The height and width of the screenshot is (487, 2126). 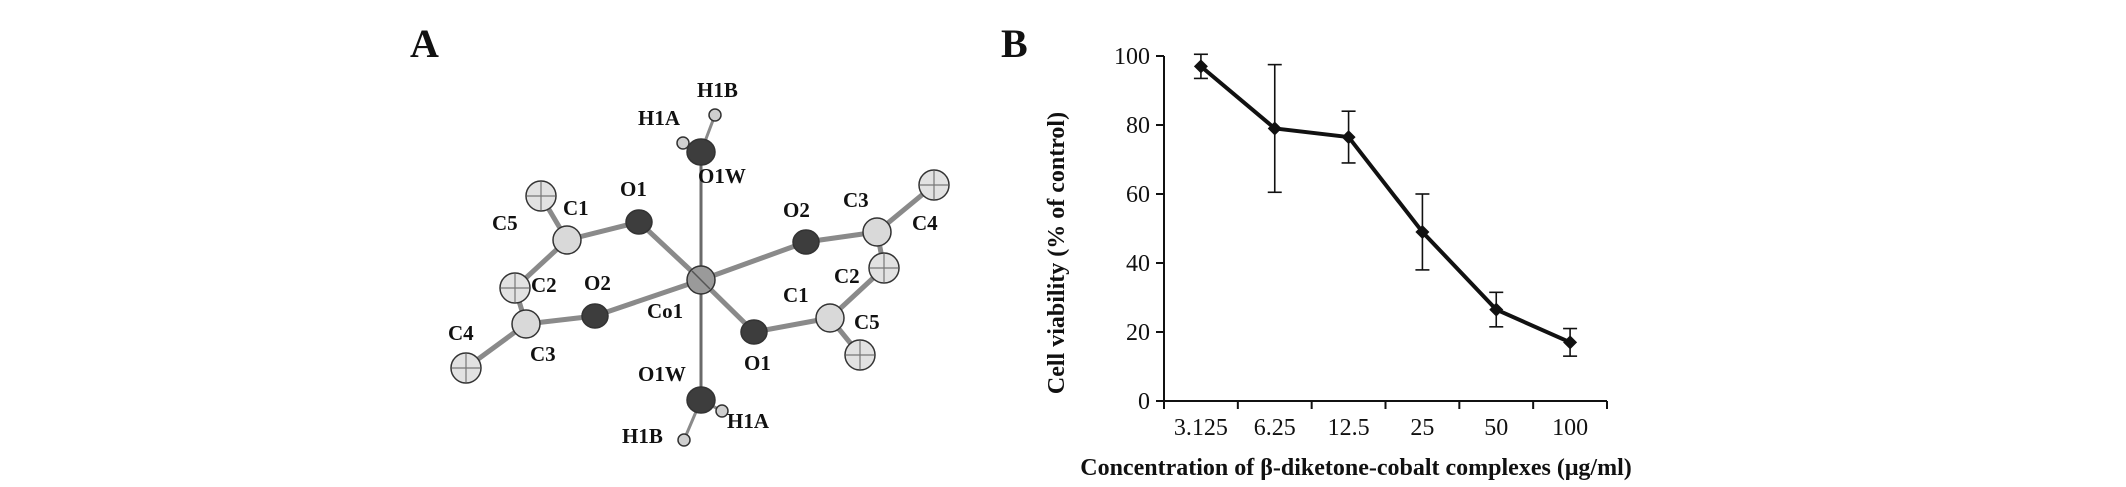 What do you see at coordinates (642, 436) in the screenshot?
I see `label-h1b-bottom: H1B` at bounding box center [642, 436].